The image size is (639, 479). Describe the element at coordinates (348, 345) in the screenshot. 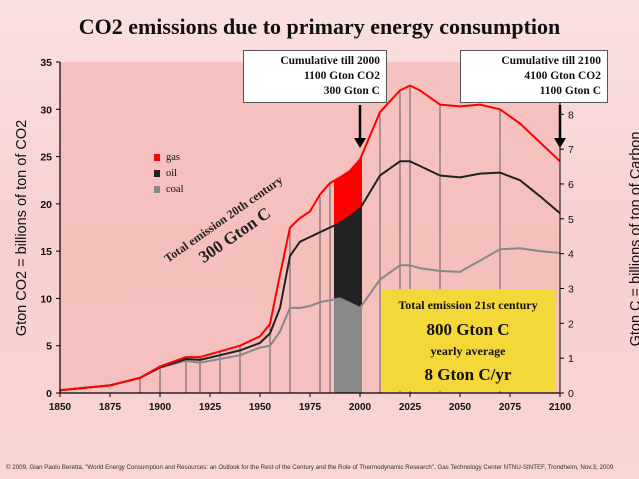

I see `coal-fill-wedge` at that location.